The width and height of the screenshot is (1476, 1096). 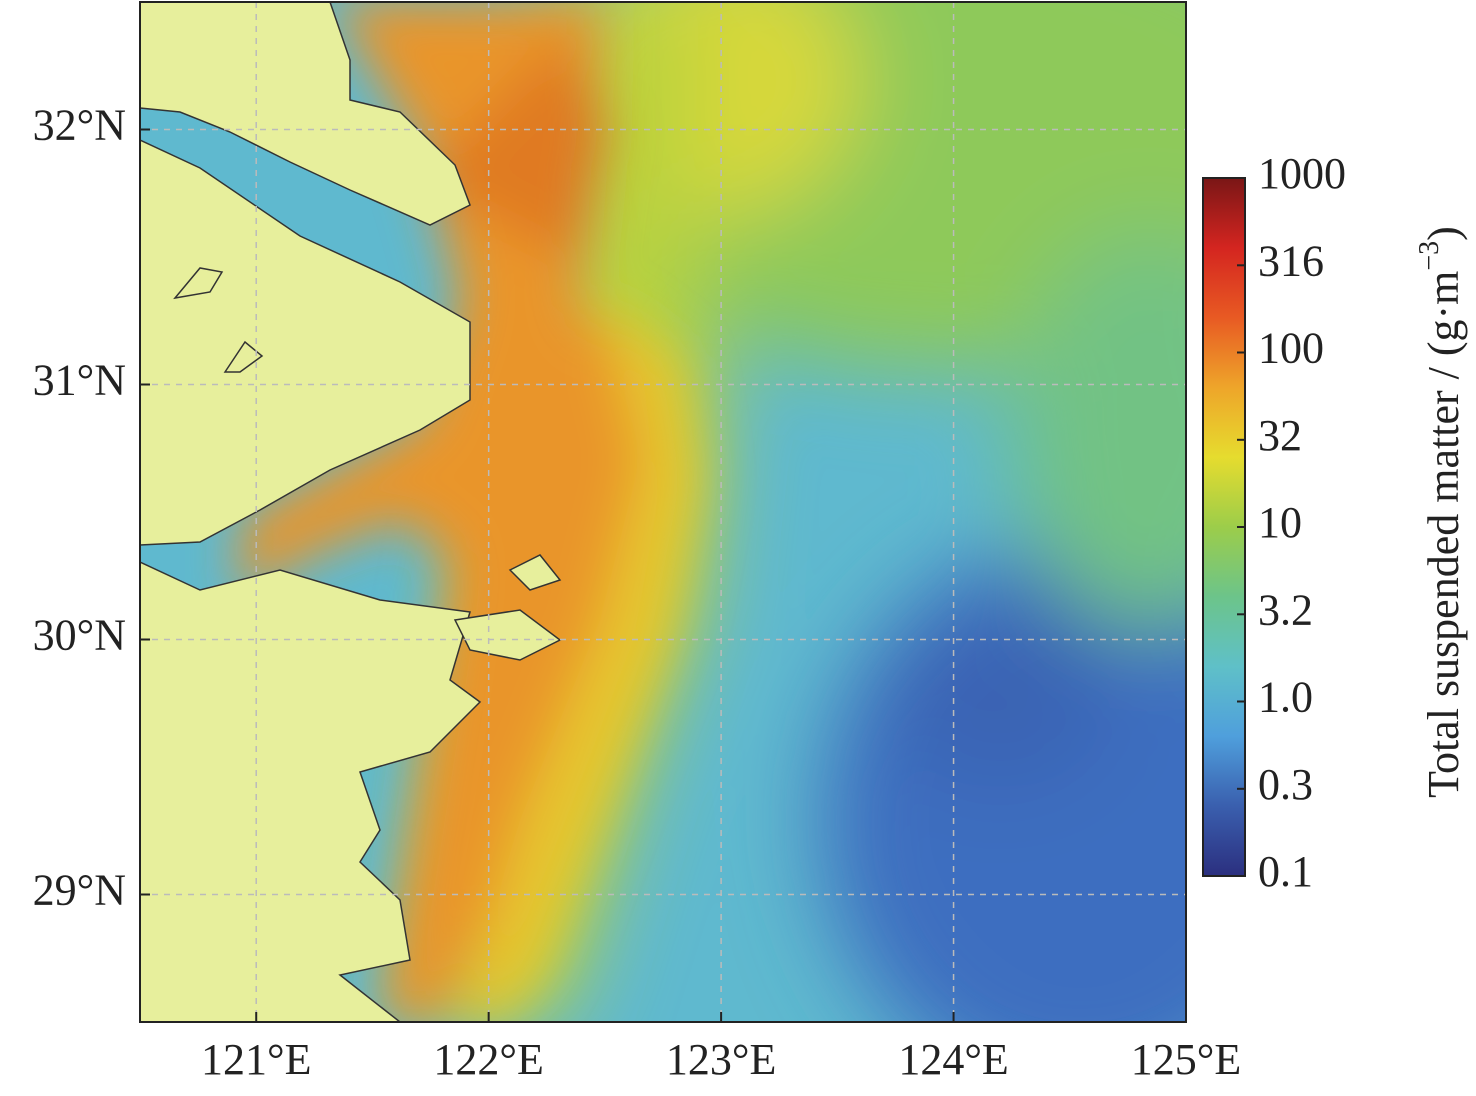 I want to click on colorbar-tick-label: 0.3, so click(x=1285, y=784).